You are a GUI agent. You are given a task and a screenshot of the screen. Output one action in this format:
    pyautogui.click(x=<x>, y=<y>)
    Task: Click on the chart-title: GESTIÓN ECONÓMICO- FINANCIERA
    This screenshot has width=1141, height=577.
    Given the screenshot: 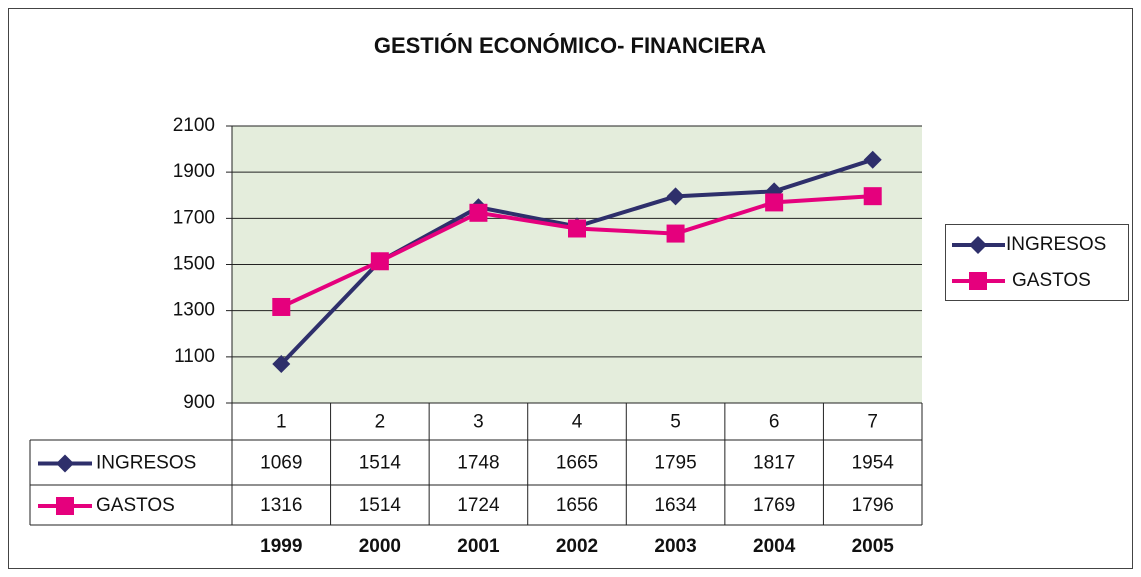 What is the action you would take?
    pyautogui.click(x=570, y=45)
    